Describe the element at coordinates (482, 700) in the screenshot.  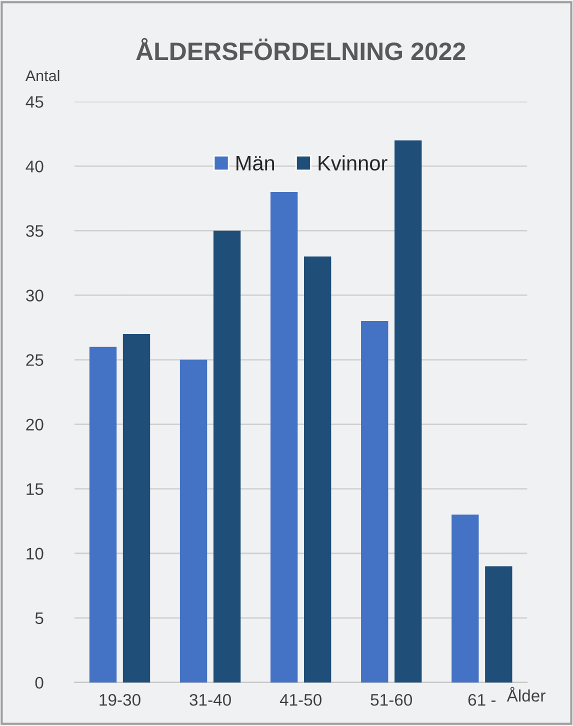
I see `x-tick-label: 61 -` at that location.